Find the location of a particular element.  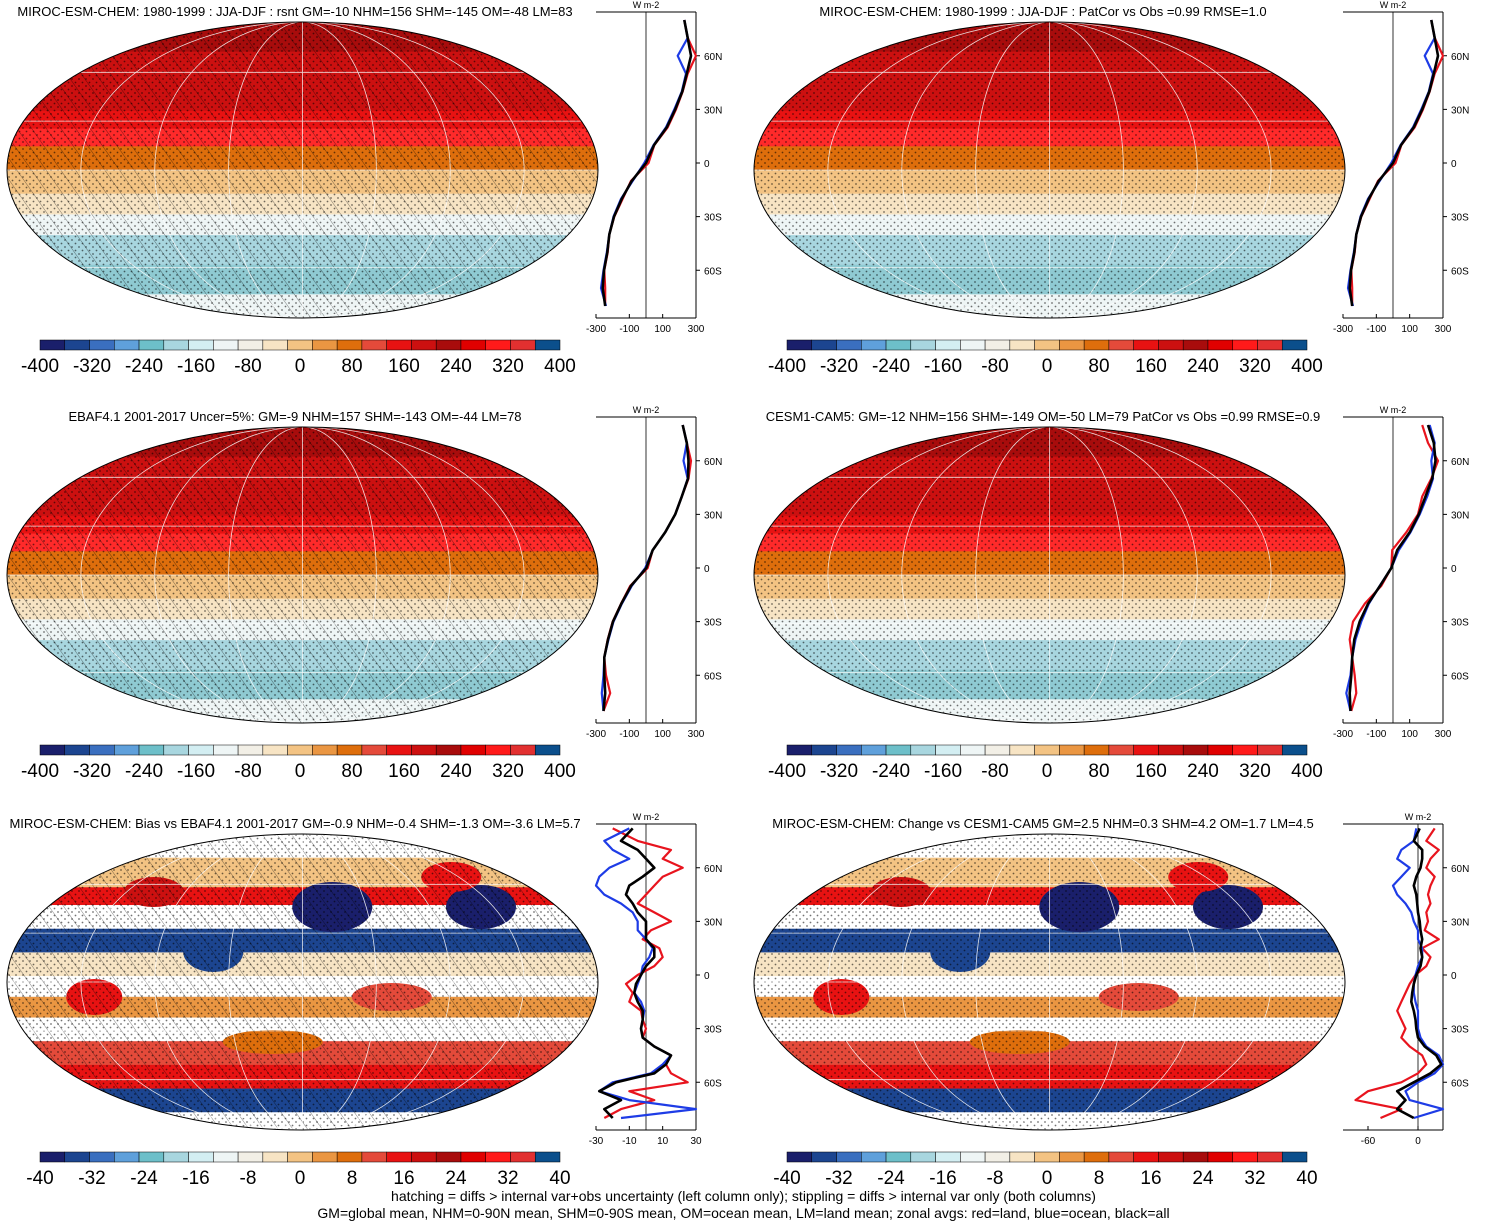

colorbar-tick-label: 80 is located at coordinates (351, 771).